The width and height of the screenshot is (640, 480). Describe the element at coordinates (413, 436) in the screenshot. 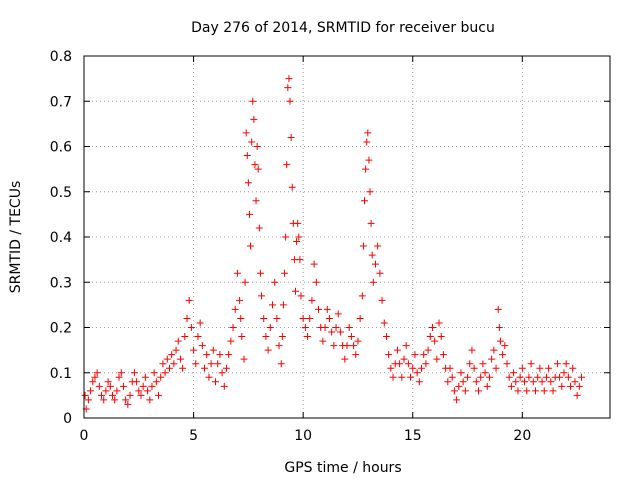

I see `x-tick-label: 15` at that location.